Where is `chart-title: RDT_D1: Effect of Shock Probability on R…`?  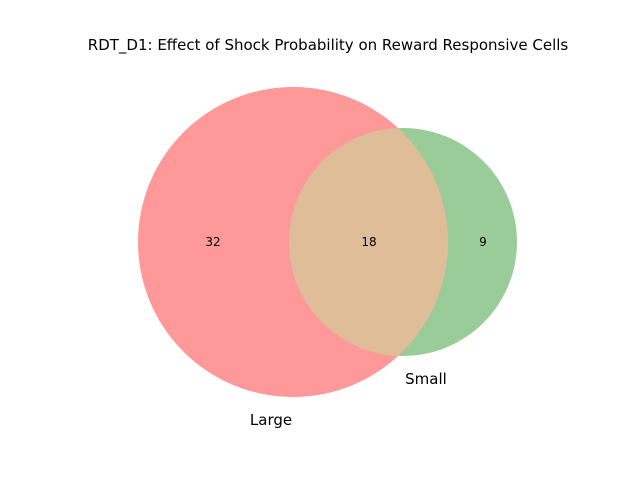
chart-title: RDT_D1: Effect of Shock Probability on R… is located at coordinates (328, 45).